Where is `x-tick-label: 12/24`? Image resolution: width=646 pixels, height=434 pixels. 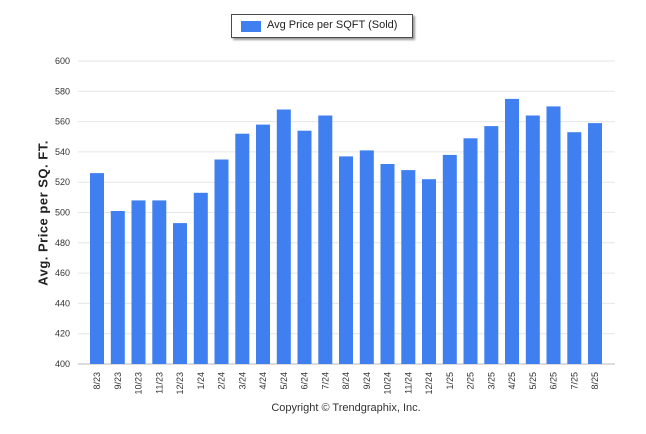 x-tick-label: 12/24 is located at coordinates (429, 383).